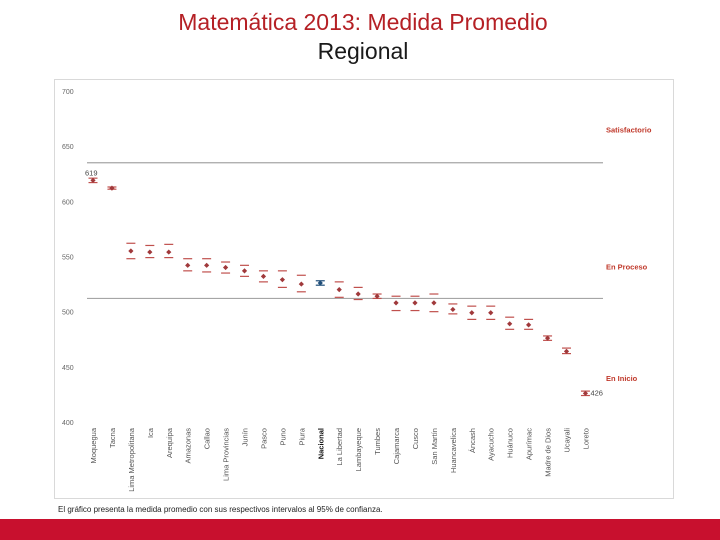 The image size is (720, 540). What do you see at coordinates (363, 51) in the screenshot?
I see `title-line-2: Regional` at bounding box center [363, 51].